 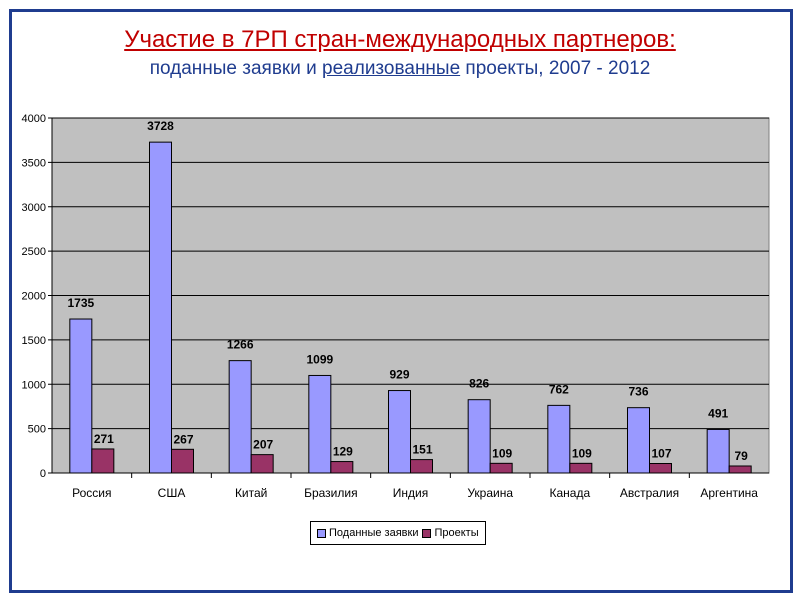 I want to click on data-label-projects: 79, so click(x=741, y=456).